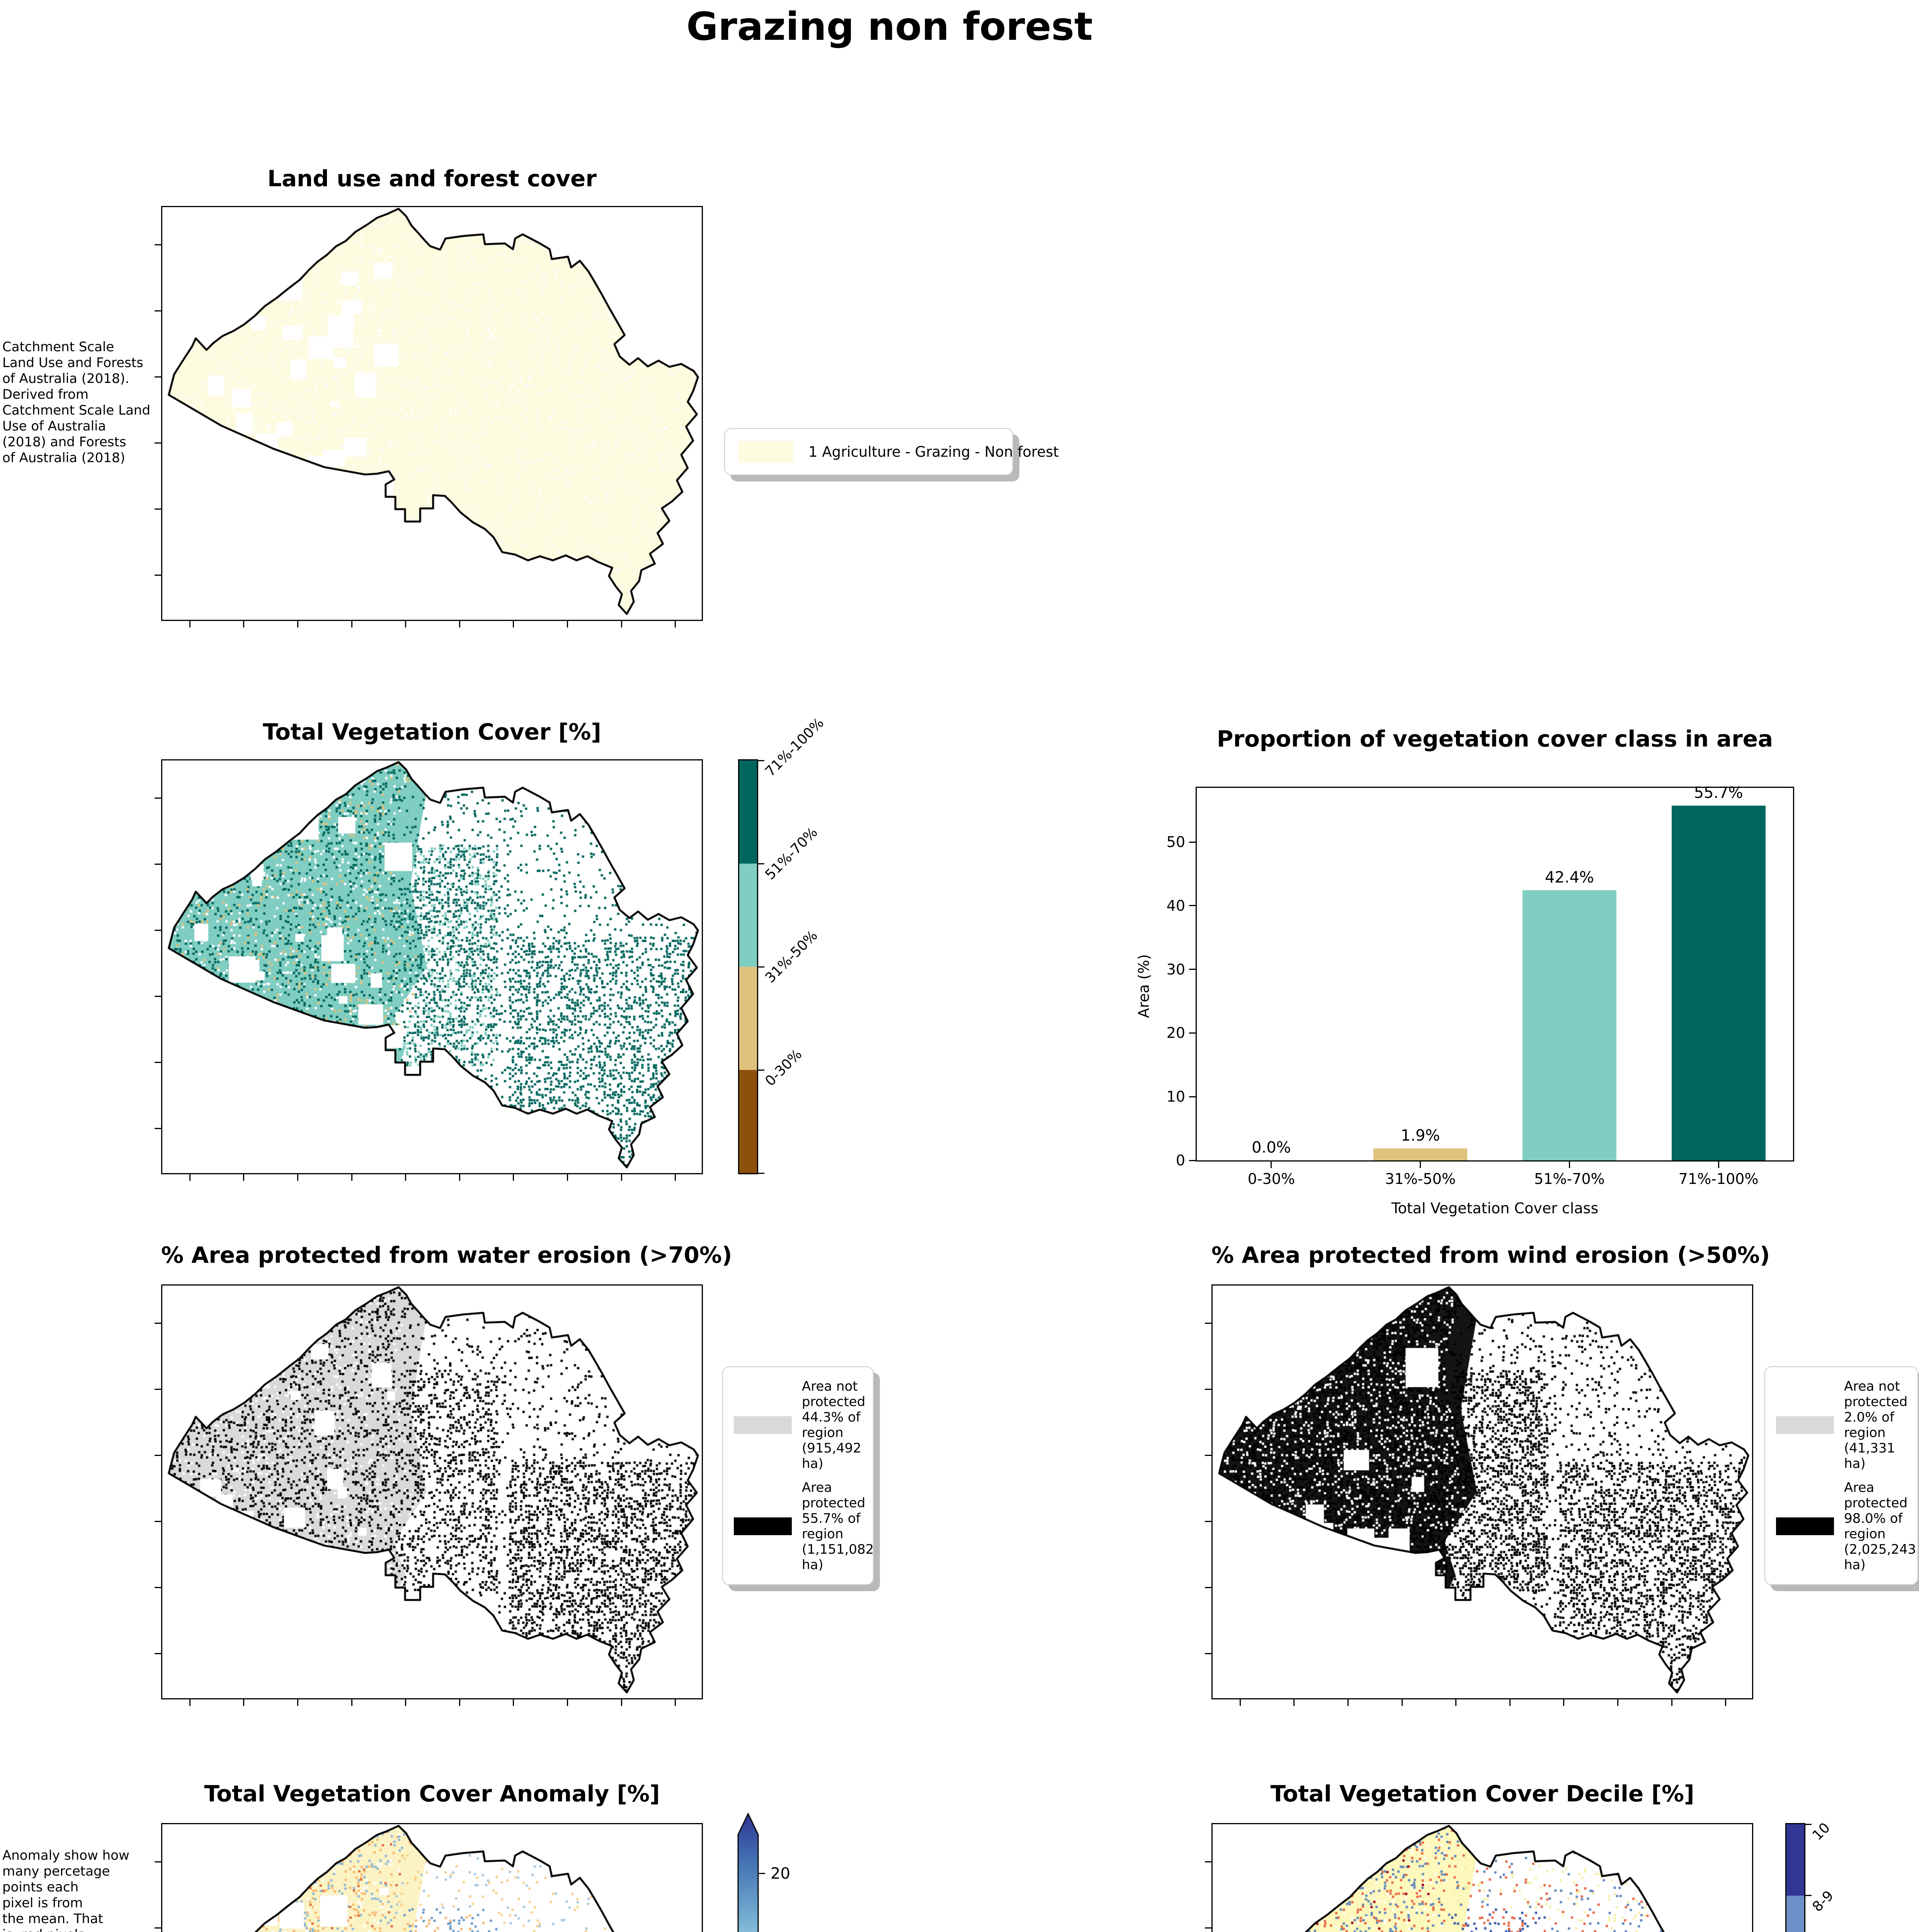 The height and width of the screenshot is (1932, 1919). What do you see at coordinates (762, 1873) in the screenshot?
I see `anomaly-colorbar-tick` at bounding box center [762, 1873].